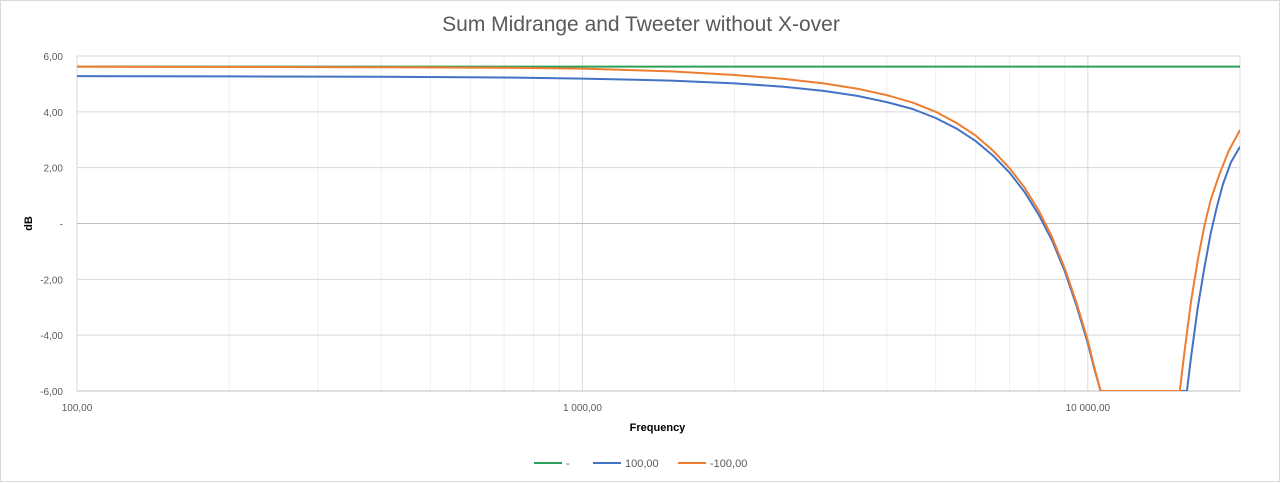  I want to click on legend-label-1: 100,00, so click(642, 464).